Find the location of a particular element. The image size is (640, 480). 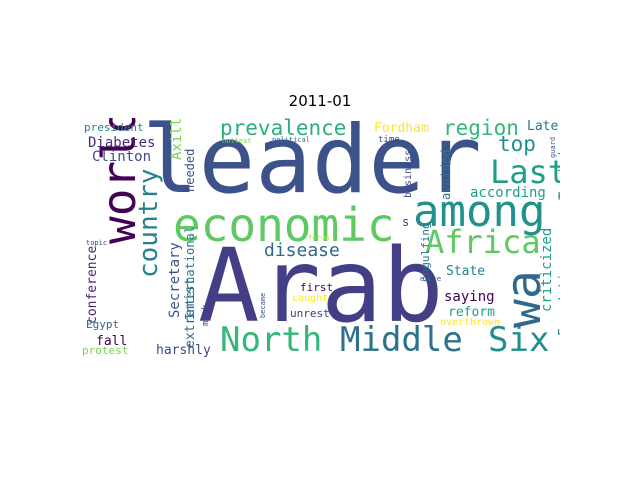

word-protest: protest is located at coordinates (105, 350).